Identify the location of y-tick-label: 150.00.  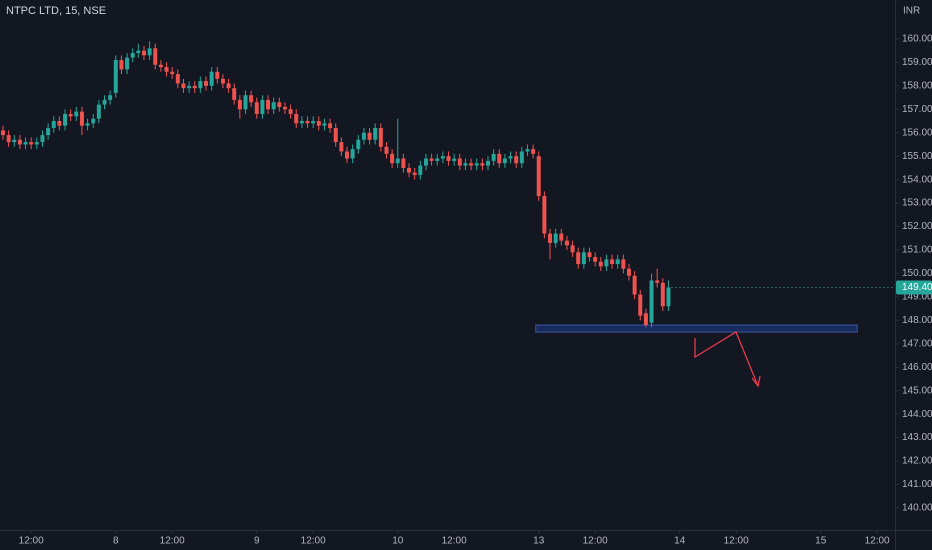
(917, 273).